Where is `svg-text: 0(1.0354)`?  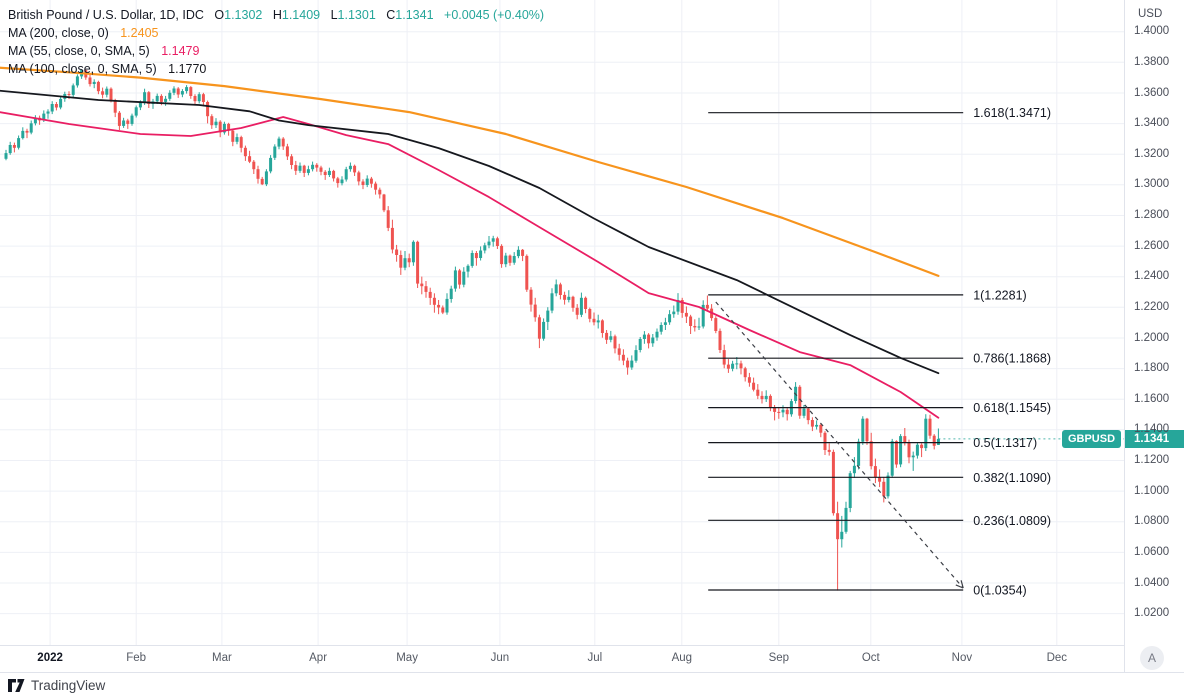 svg-text: 0(1.0354) is located at coordinates (1000, 591).